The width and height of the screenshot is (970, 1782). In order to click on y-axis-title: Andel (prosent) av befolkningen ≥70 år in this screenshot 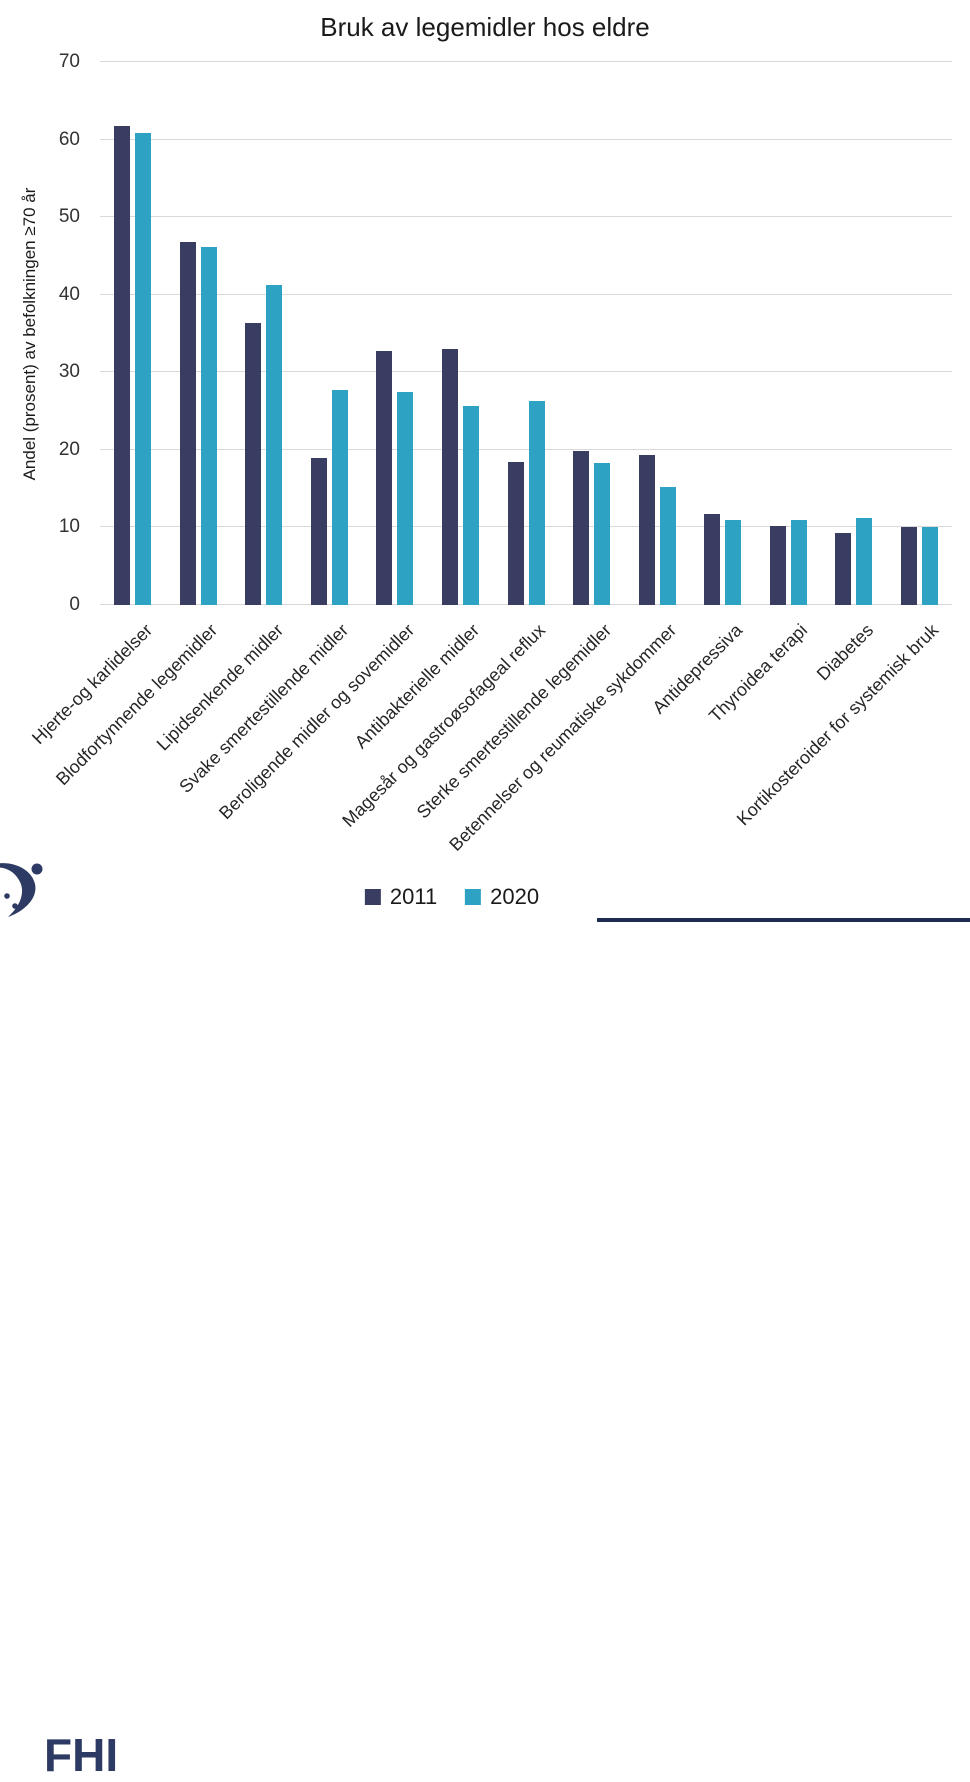, I will do `click(29, 334)`.